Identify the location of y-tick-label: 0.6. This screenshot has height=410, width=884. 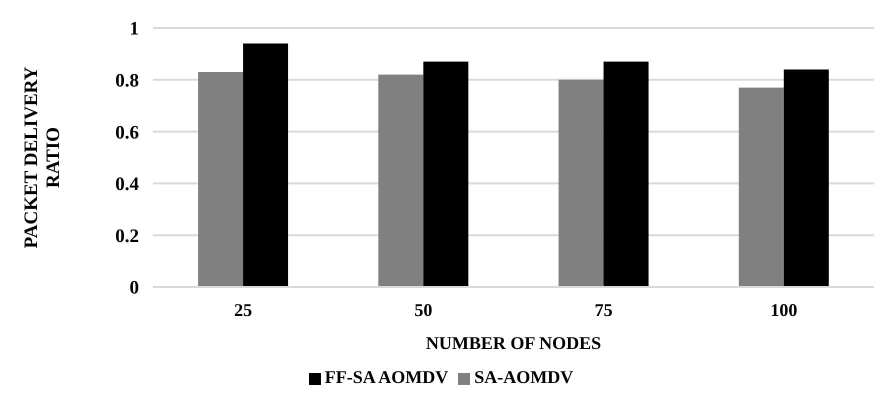
(127, 133).